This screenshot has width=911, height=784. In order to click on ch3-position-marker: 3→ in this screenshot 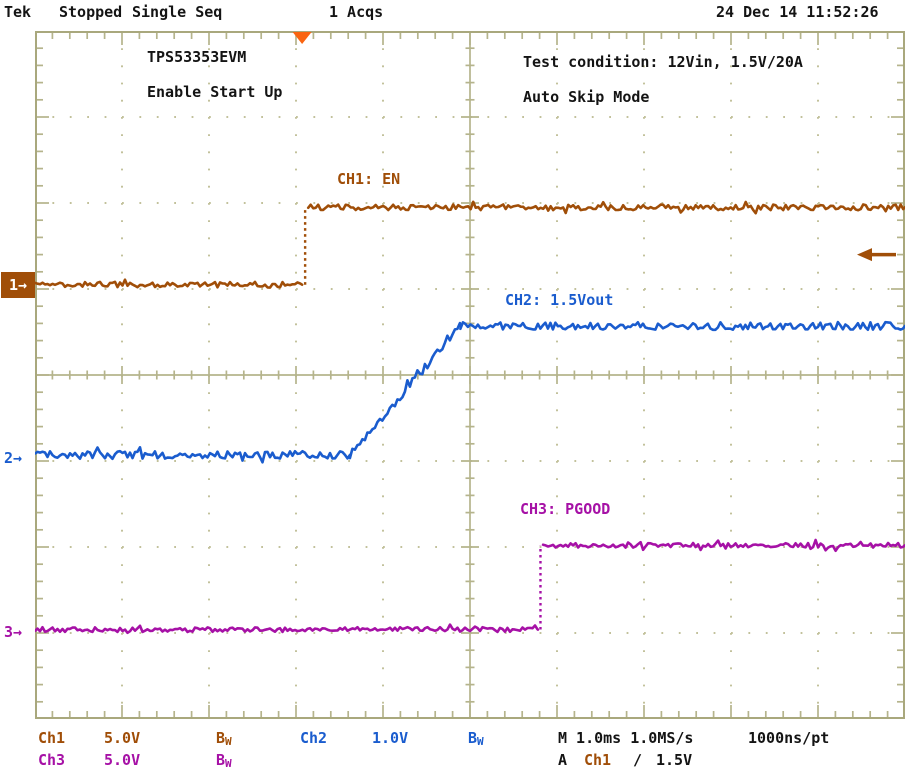, I will do `click(13, 632)`.